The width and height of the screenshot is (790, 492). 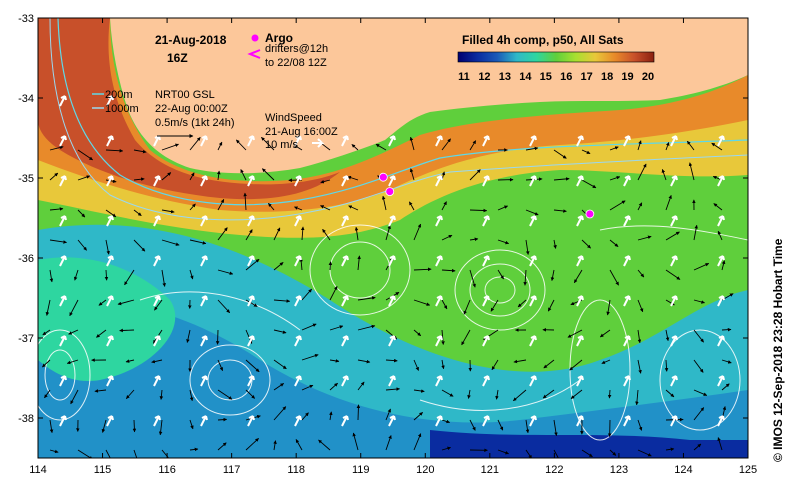 I want to click on western-shelf-warm, so click(x=189, y=109).